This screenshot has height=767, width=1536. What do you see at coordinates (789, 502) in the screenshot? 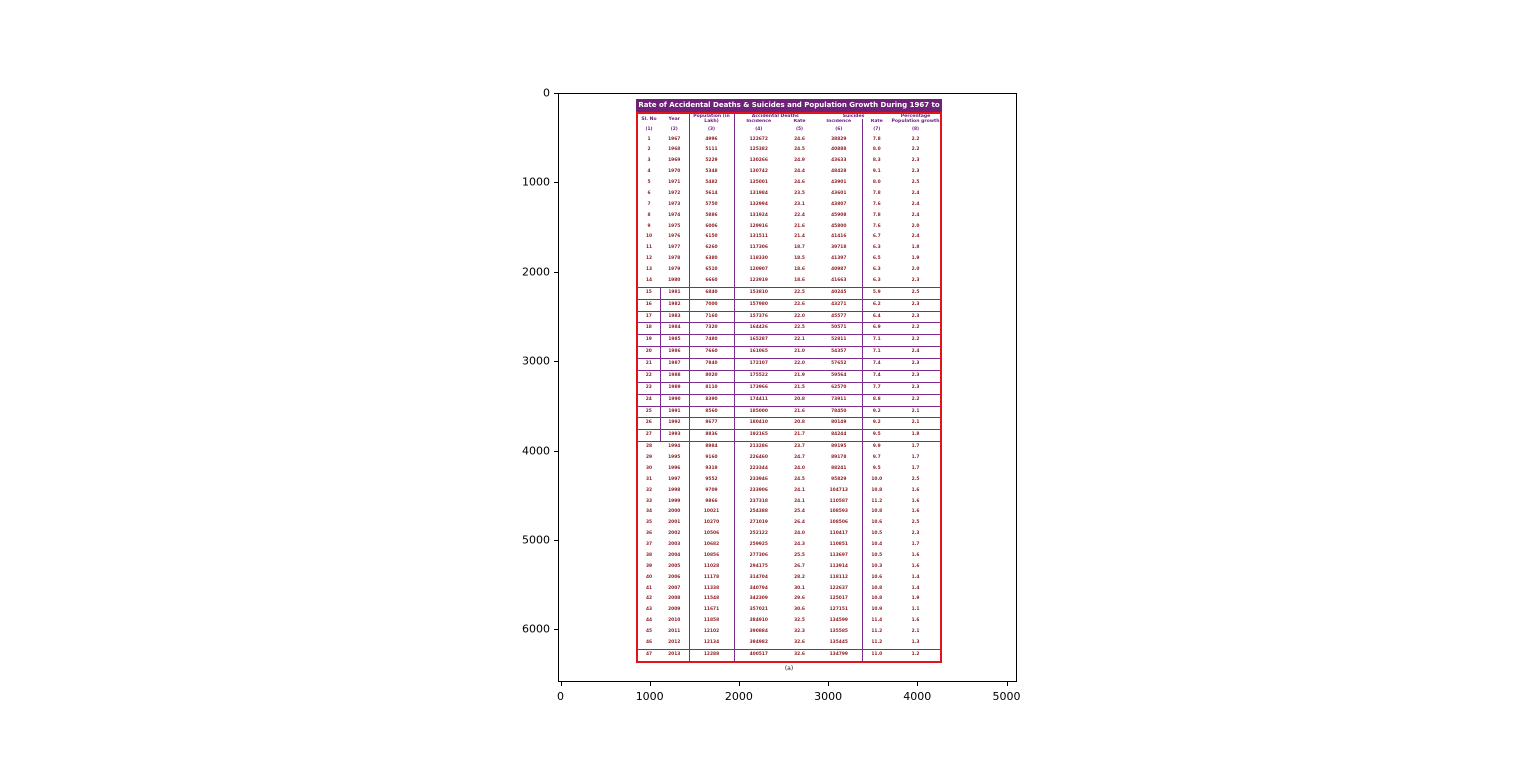
I see `table-row: 33 1999 9866 237318 24.1 110587 11.2 1.6` at bounding box center [789, 502].